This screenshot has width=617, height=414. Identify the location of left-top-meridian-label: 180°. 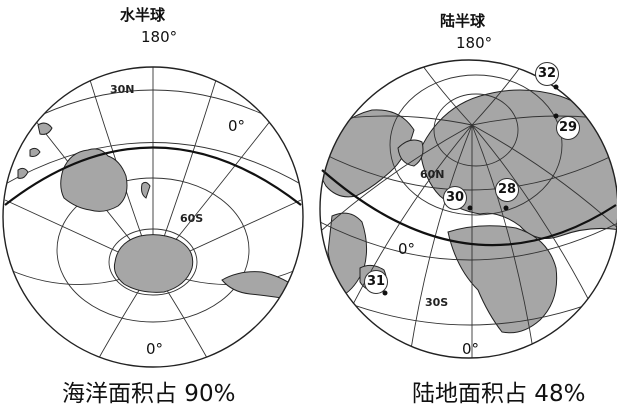
(159, 37).